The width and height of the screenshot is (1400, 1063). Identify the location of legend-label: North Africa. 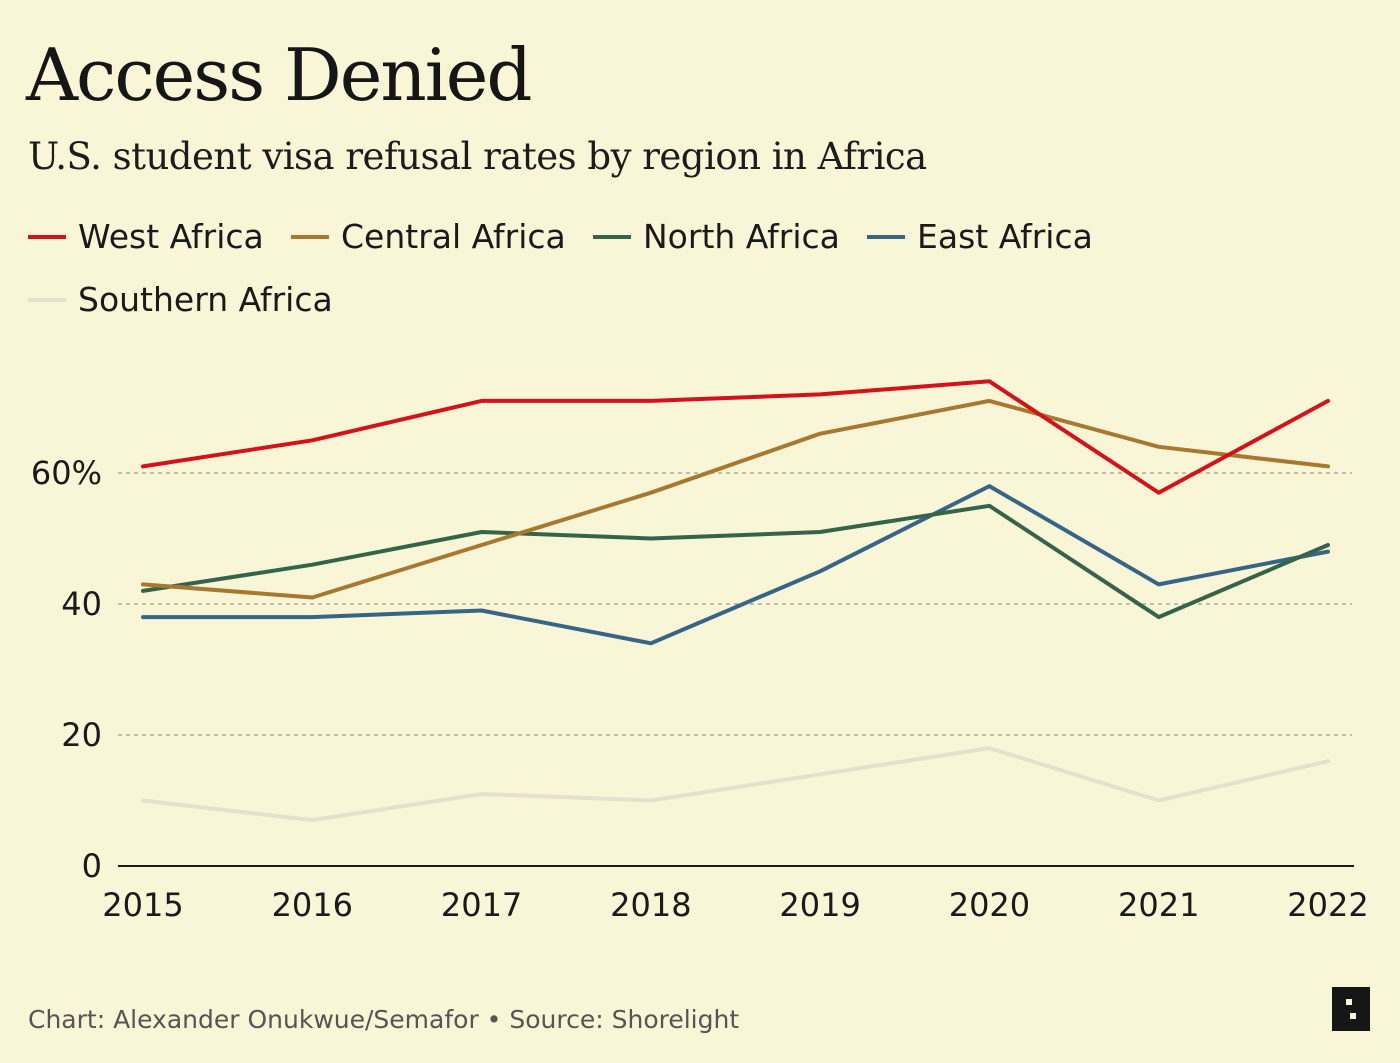
(741, 236).